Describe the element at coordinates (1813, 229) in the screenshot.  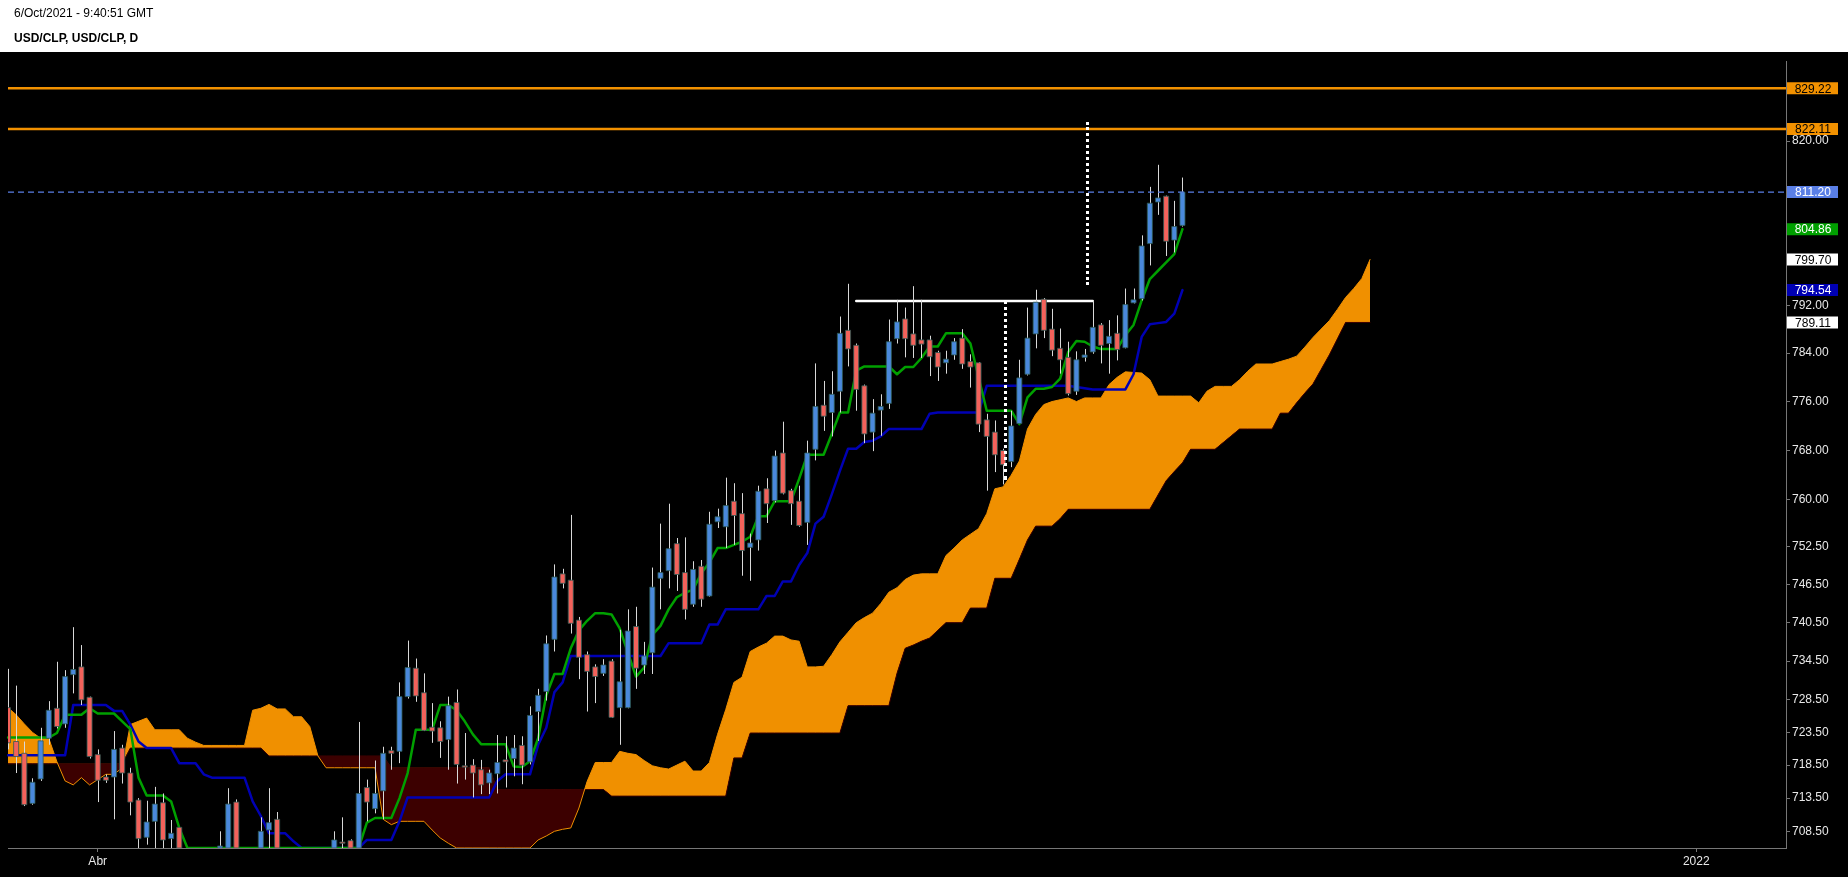
I see `text: 804.86` at that location.